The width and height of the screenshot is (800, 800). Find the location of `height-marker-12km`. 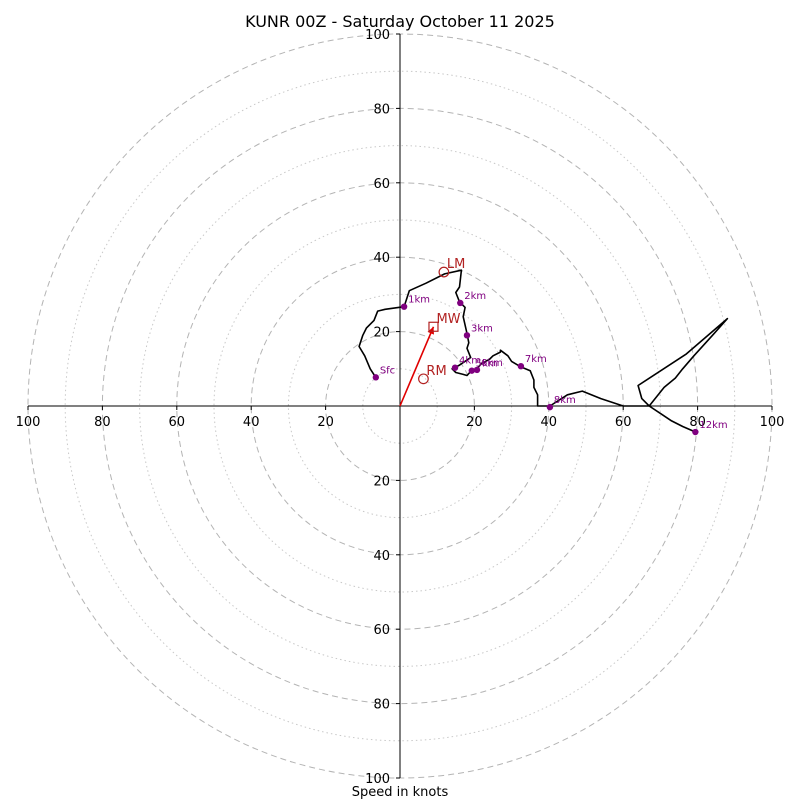

height-marker-12km is located at coordinates (695, 432).